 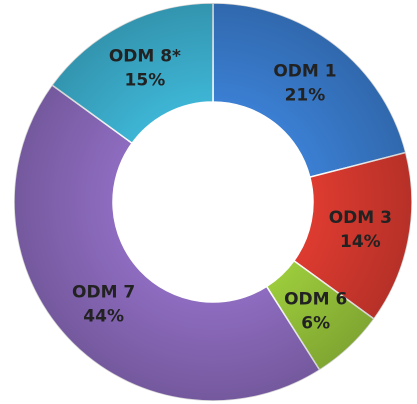 I want to click on slice-value-label: 6%, so click(x=315, y=323).